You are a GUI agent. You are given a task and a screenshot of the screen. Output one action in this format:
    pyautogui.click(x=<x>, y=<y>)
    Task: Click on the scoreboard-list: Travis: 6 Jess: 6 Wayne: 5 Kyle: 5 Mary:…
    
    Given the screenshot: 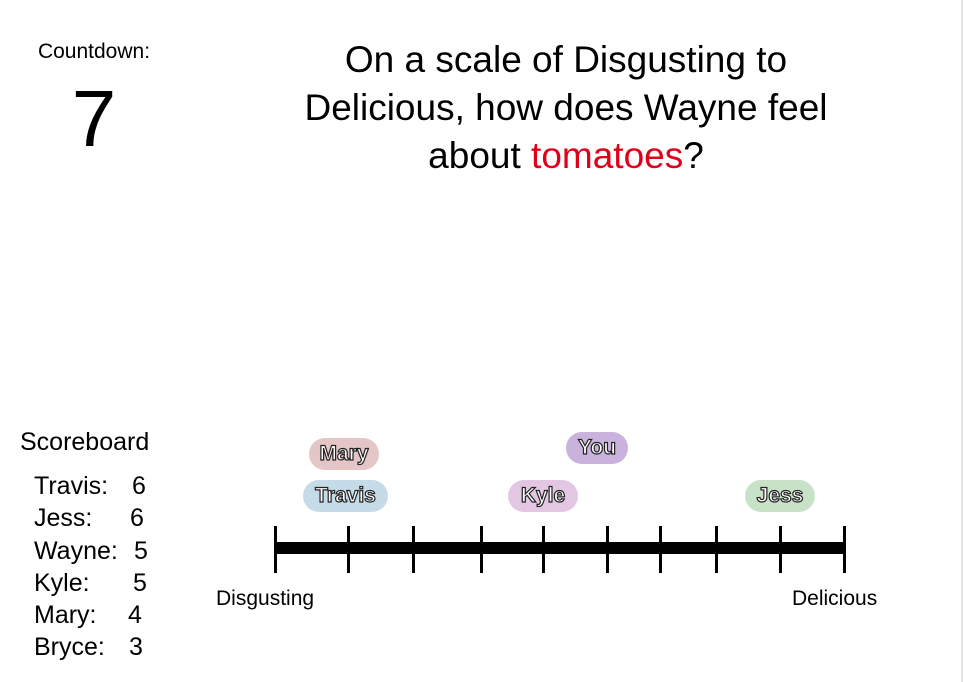 What is the action you would take?
    pyautogui.click(x=99, y=567)
    